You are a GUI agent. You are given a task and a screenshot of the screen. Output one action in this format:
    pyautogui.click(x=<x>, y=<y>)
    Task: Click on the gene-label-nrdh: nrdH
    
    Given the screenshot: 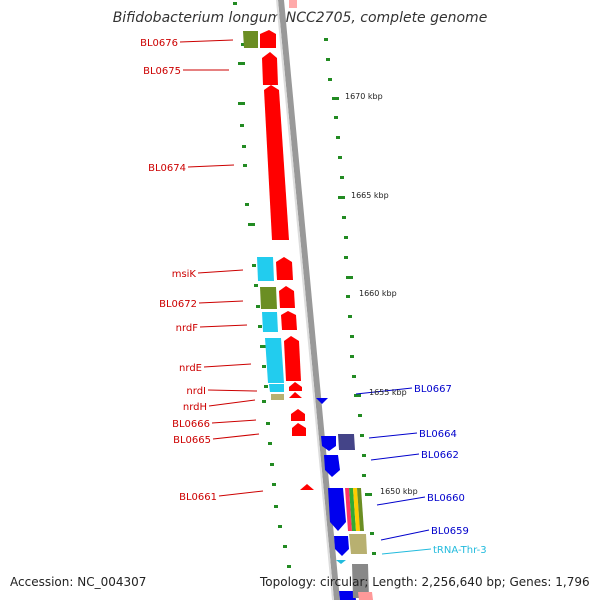 What is the action you would take?
    pyautogui.click(x=195, y=407)
    